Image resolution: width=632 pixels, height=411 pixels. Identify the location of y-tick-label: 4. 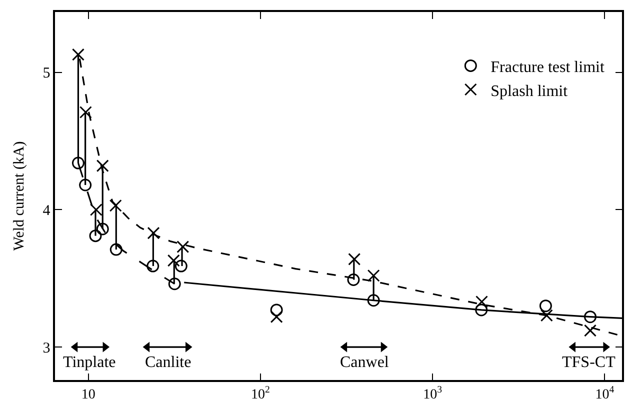
(46, 210).